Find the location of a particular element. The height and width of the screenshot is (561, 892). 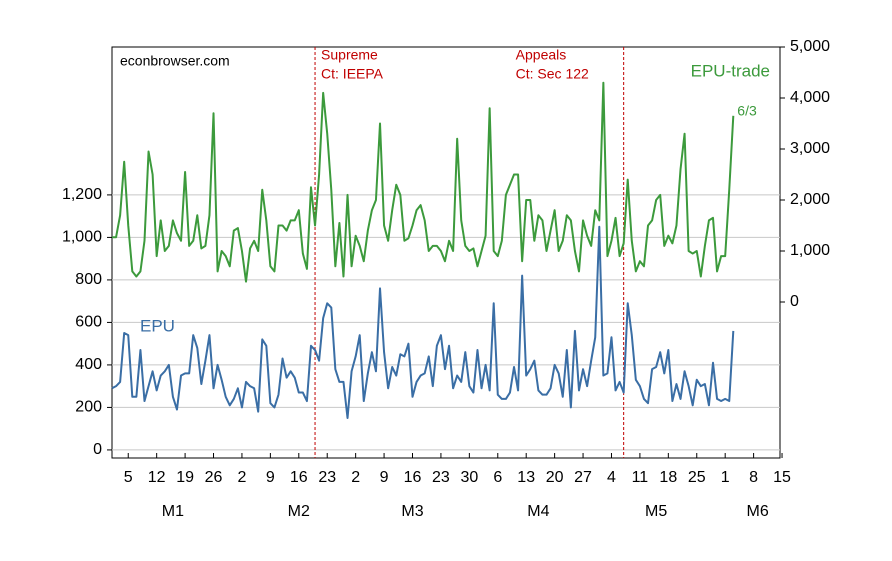

y2-tick-label: 5,000 is located at coordinates (810, 46).